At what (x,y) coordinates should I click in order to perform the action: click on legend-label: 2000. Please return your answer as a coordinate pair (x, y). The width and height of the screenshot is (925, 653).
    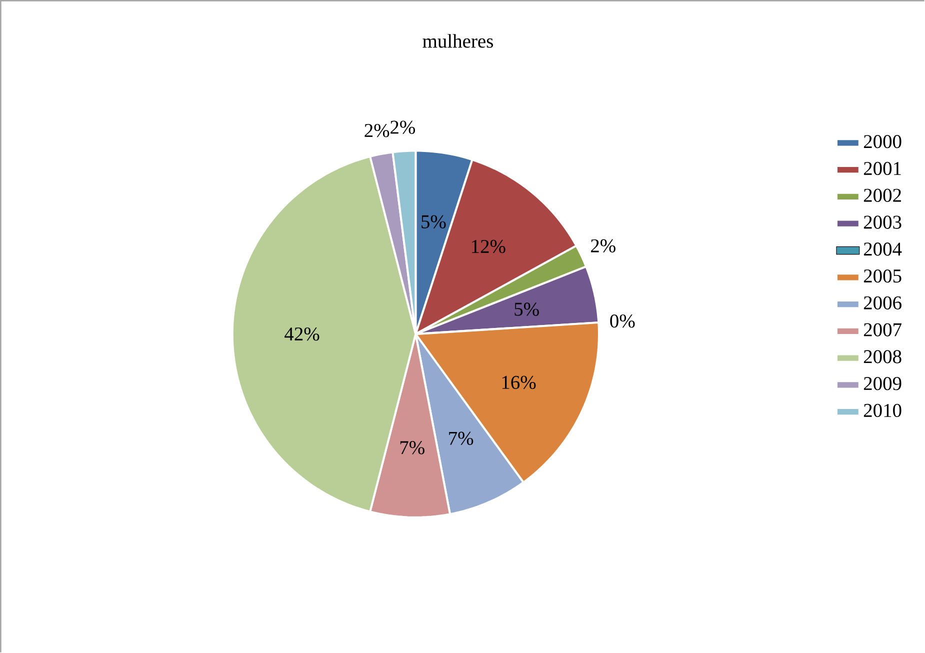
    Looking at the image, I should click on (883, 141).